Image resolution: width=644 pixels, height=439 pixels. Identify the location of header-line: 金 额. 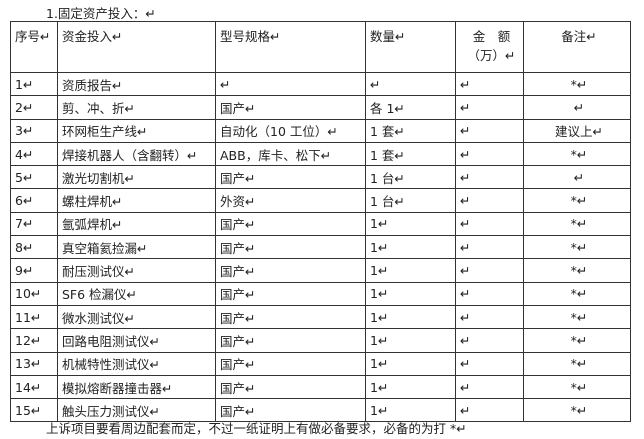
(491, 36).